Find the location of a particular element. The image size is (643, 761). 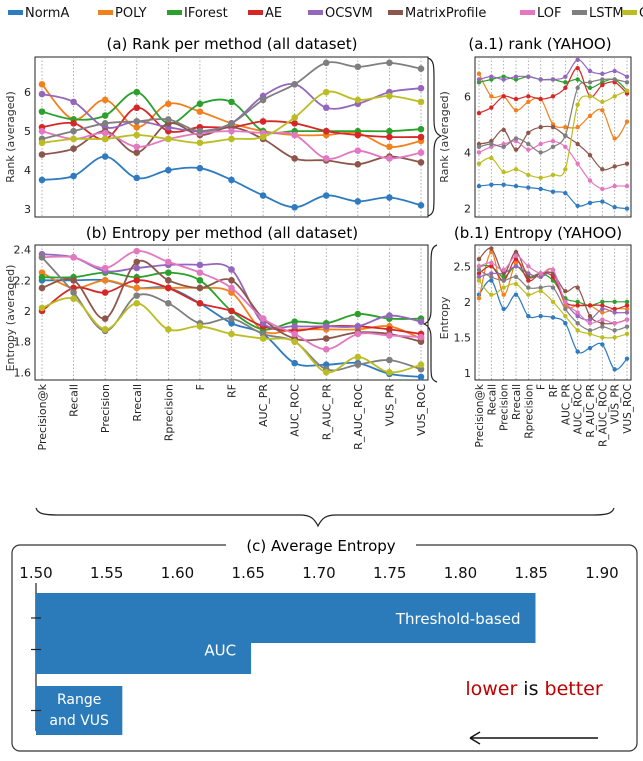

x-tick-label: 1.70 is located at coordinates (318, 573).